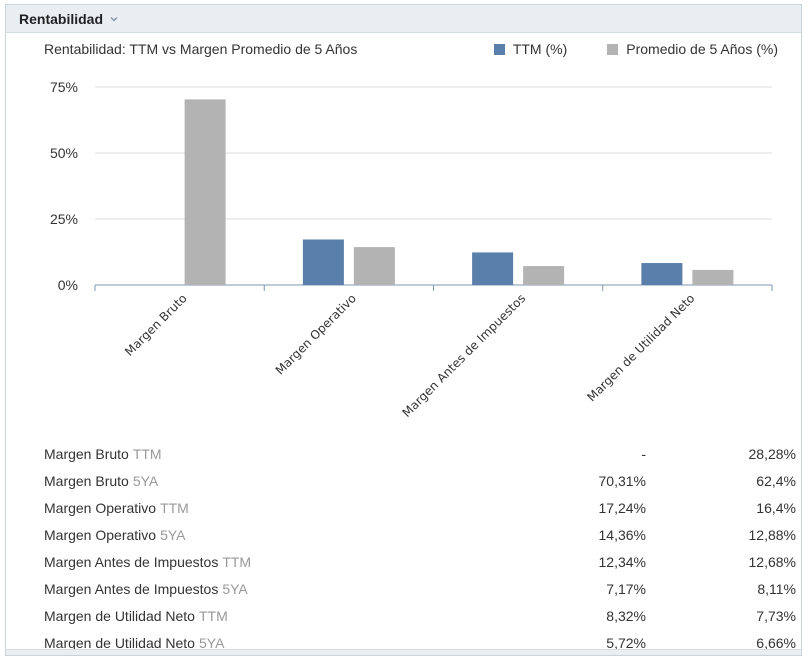 The width and height of the screenshot is (808, 660). What do you see at coordinates (64, 87) in the screenshot?
I see `y-tick-label: 75%` at bounding box center [64, 87].